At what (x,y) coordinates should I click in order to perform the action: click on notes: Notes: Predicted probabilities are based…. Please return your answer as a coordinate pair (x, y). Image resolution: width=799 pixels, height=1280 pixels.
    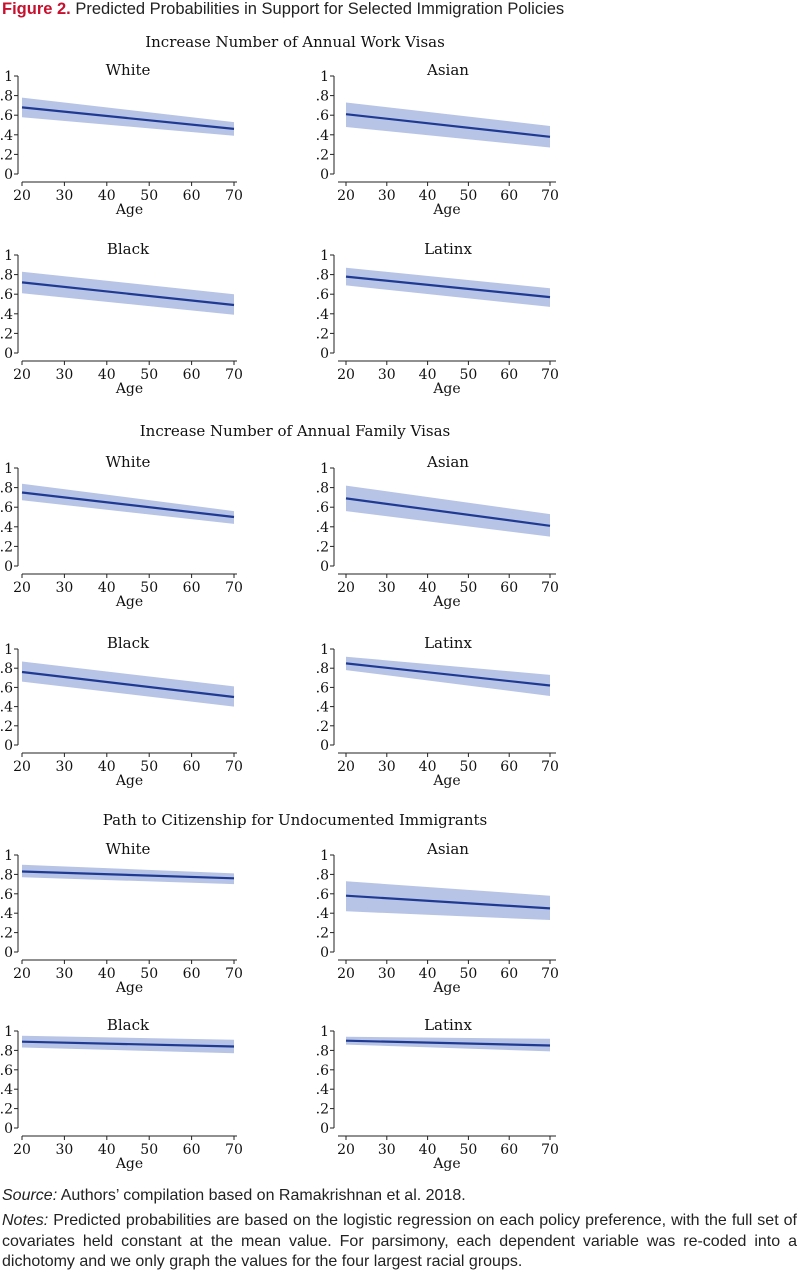
    Looking at the image, I should click on (399, 1242).